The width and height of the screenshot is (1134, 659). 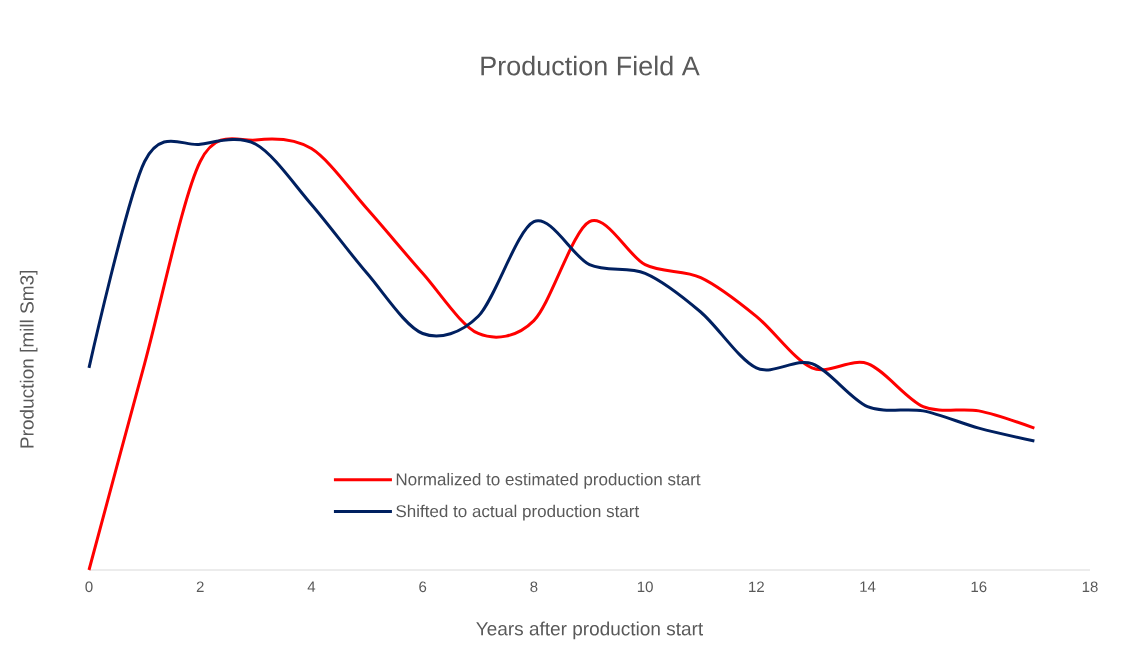 I want to click on legend-label: Shifted to actual production start, so click(x=518, y=512).